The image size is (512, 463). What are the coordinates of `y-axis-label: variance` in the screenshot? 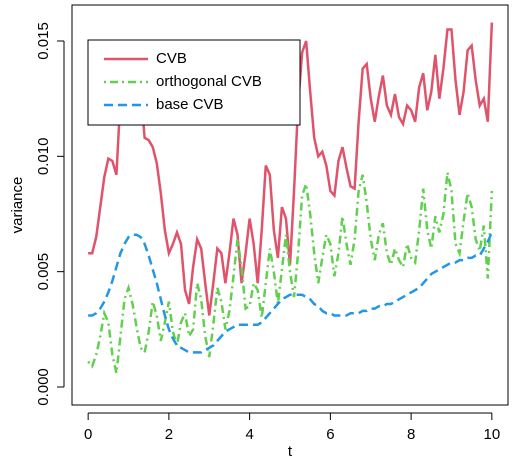 It's located at (17, 205).